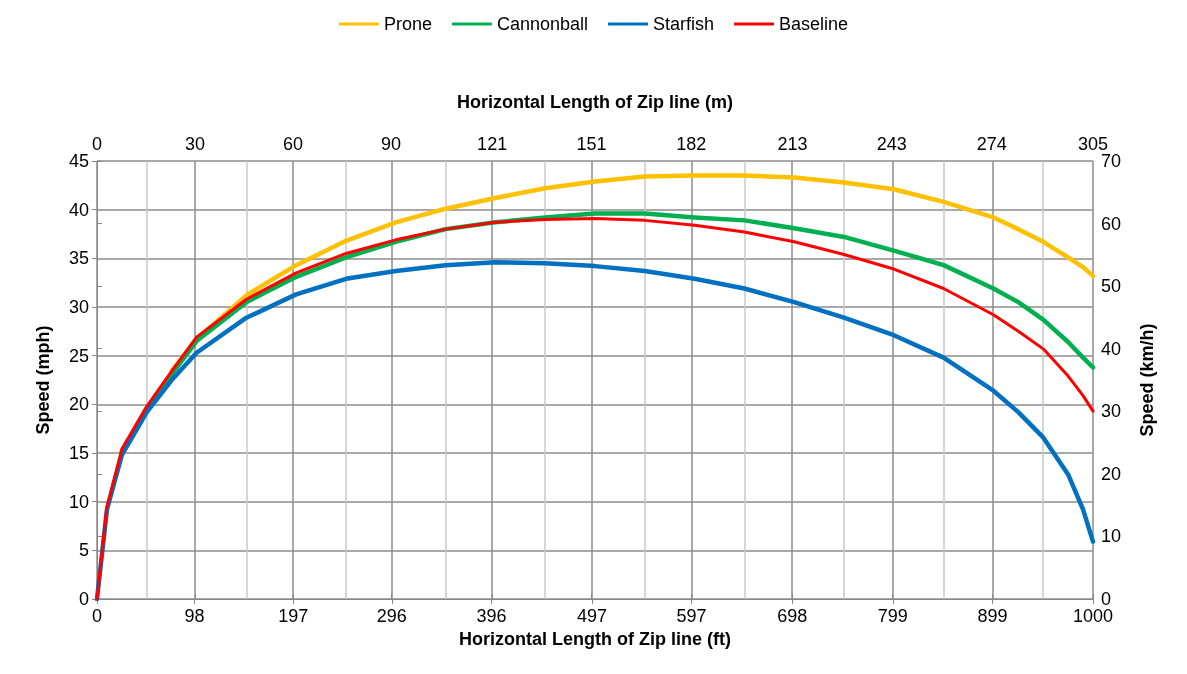 The height and width of the screenshot is (674, 1187). Describe the element at coordinates (891, 144) in the screenshot. I see `x2-tick-label: 243` at that location.